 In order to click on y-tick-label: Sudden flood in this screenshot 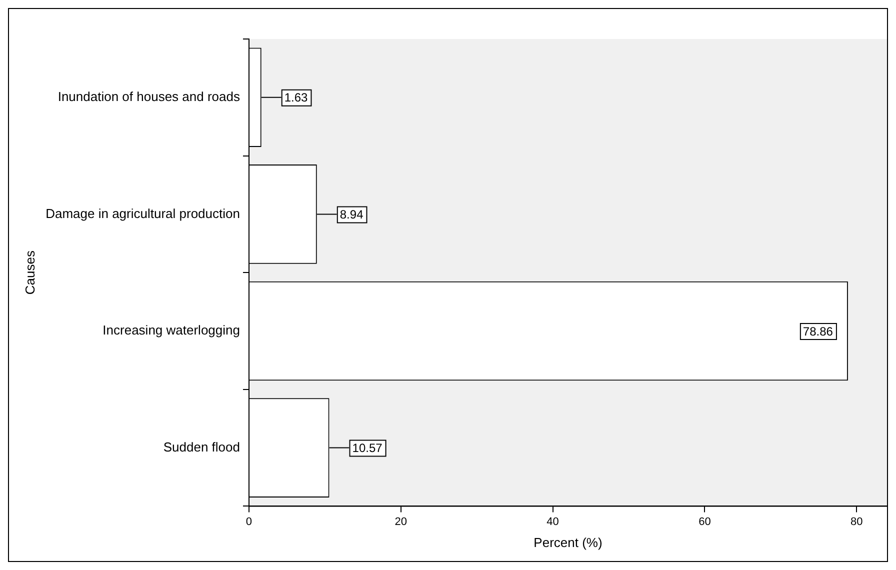, I will do `click(201, 446)`.